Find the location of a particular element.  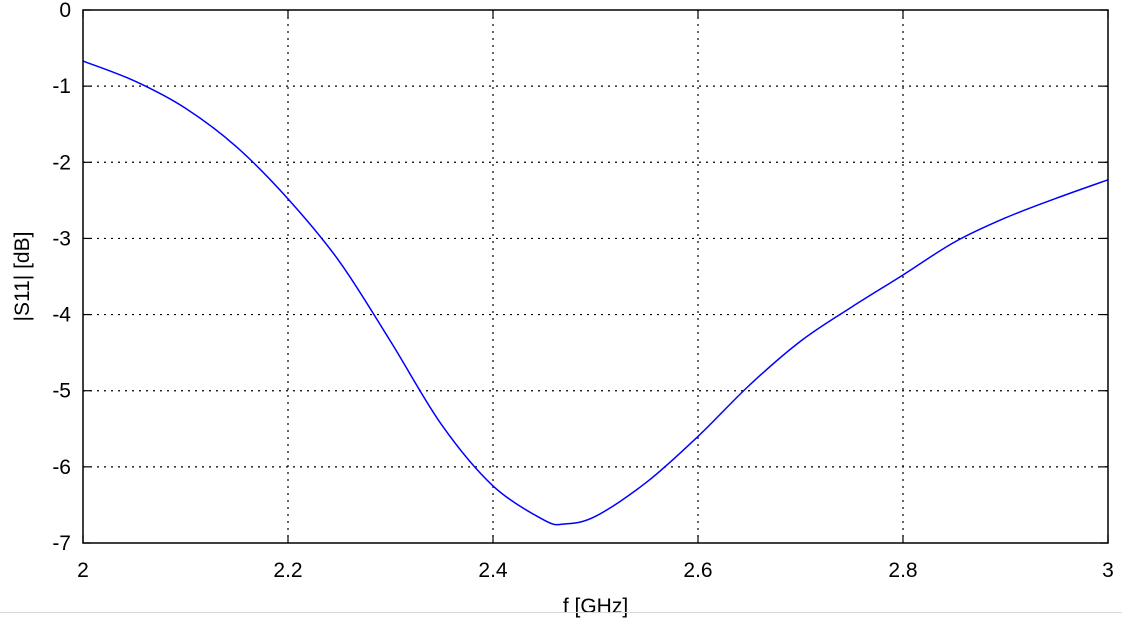

y-tick-label: 0 is located at coordinates (65, 11).